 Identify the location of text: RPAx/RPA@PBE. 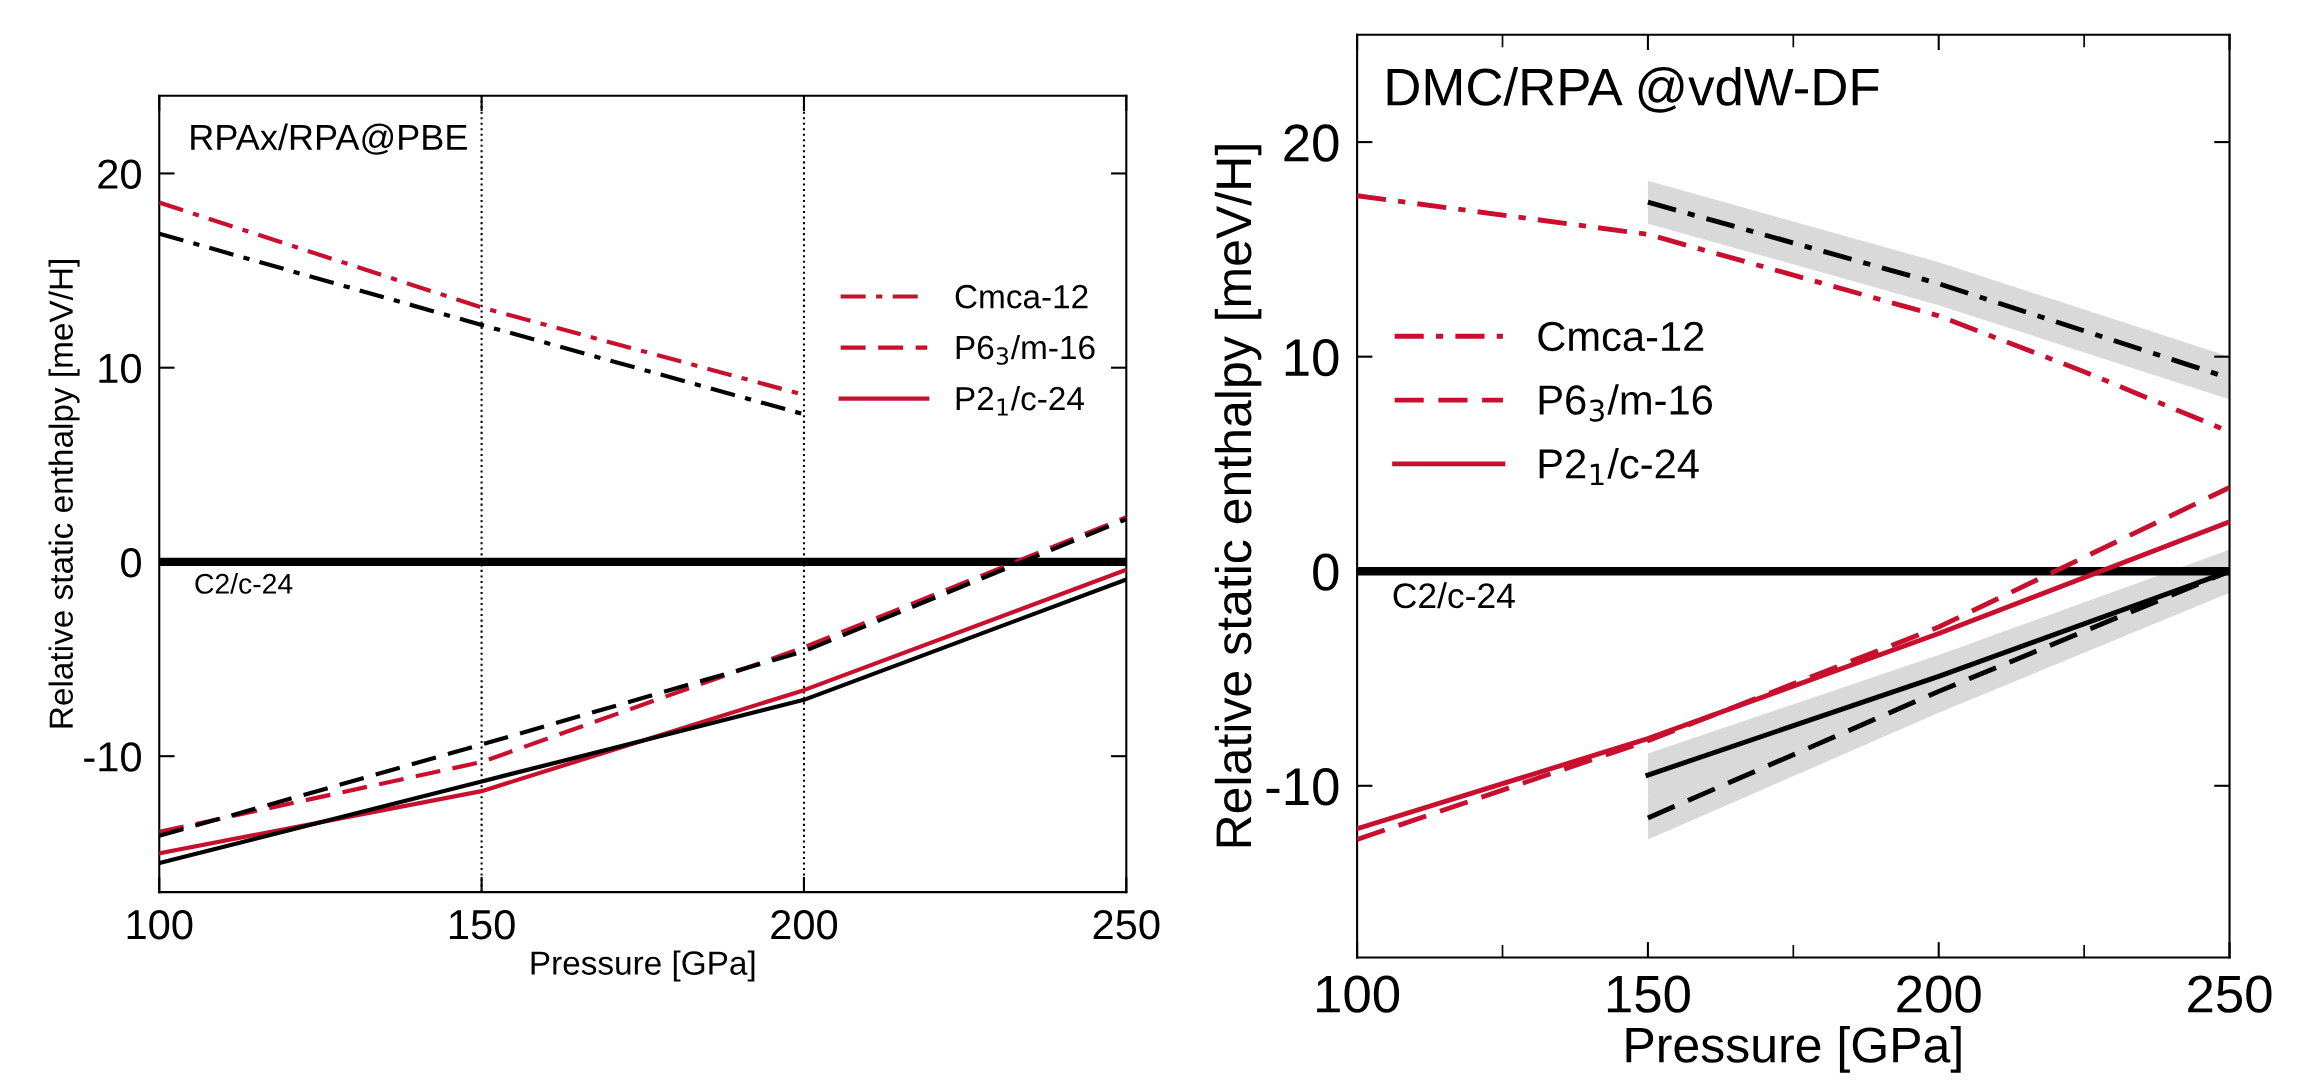
(329, 139).